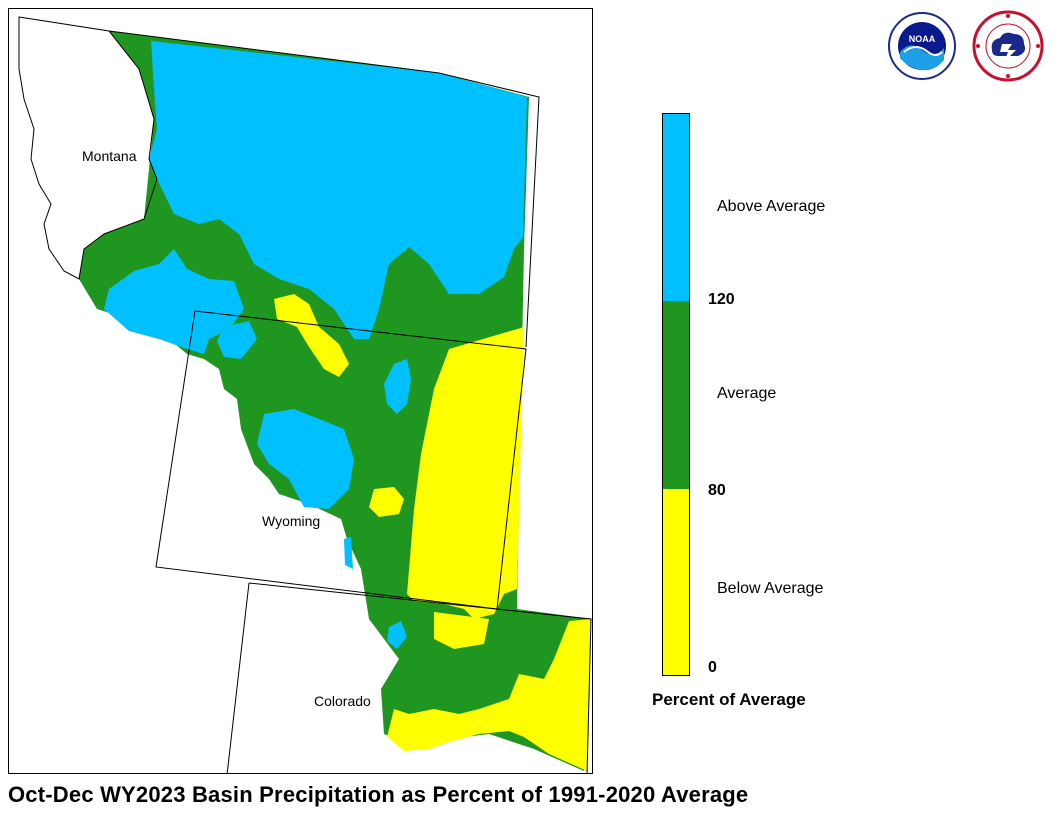 Image resolution: width=1054 pixels, height=817 pixels. I want to click on noaa-logo: NOAA, so click(922, 46).